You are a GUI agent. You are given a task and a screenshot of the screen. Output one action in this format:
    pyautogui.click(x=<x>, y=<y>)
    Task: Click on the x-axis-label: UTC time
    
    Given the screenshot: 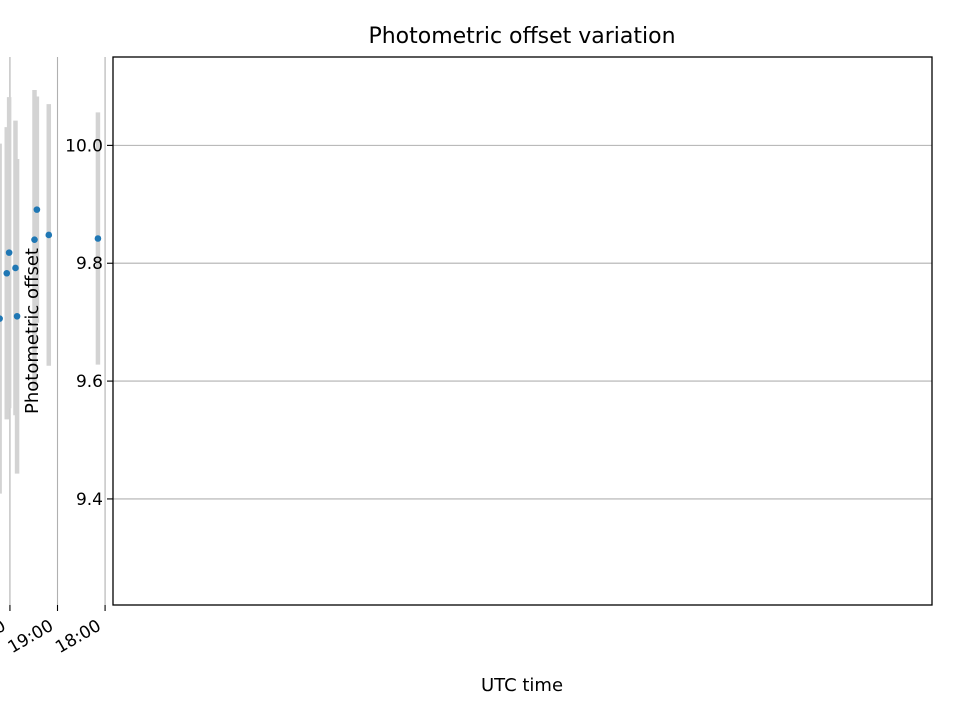 What is the action you would take?
    pyautogui.click(x=522, y=685)
    